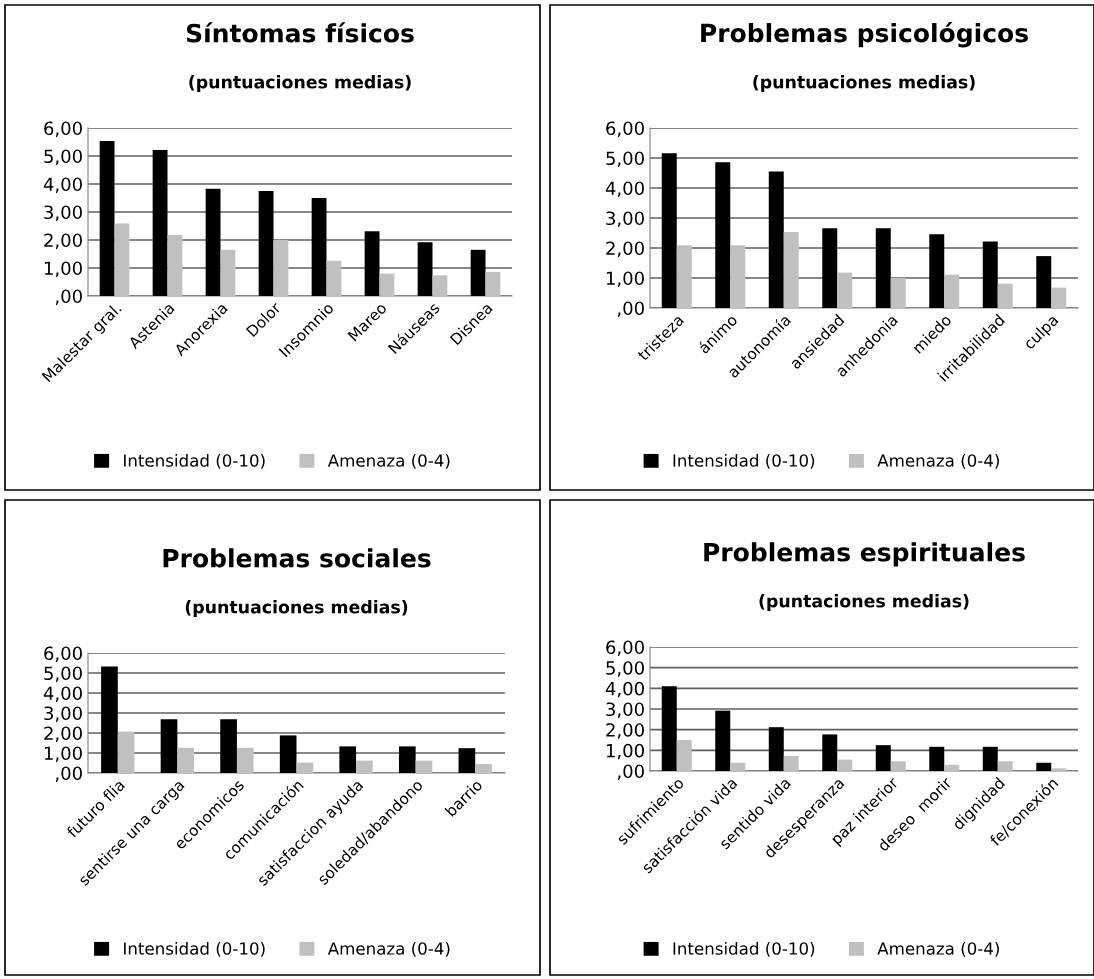 The height and width of the screenshot is (979, 1094). I want to click on chart-title: Problemas espirituales, so click(864, 554).